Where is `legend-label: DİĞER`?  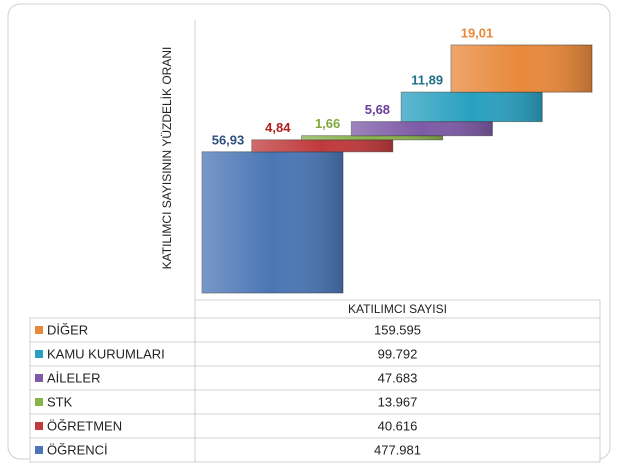 legend-label: DİĞER is located at coordinates (67, 329).